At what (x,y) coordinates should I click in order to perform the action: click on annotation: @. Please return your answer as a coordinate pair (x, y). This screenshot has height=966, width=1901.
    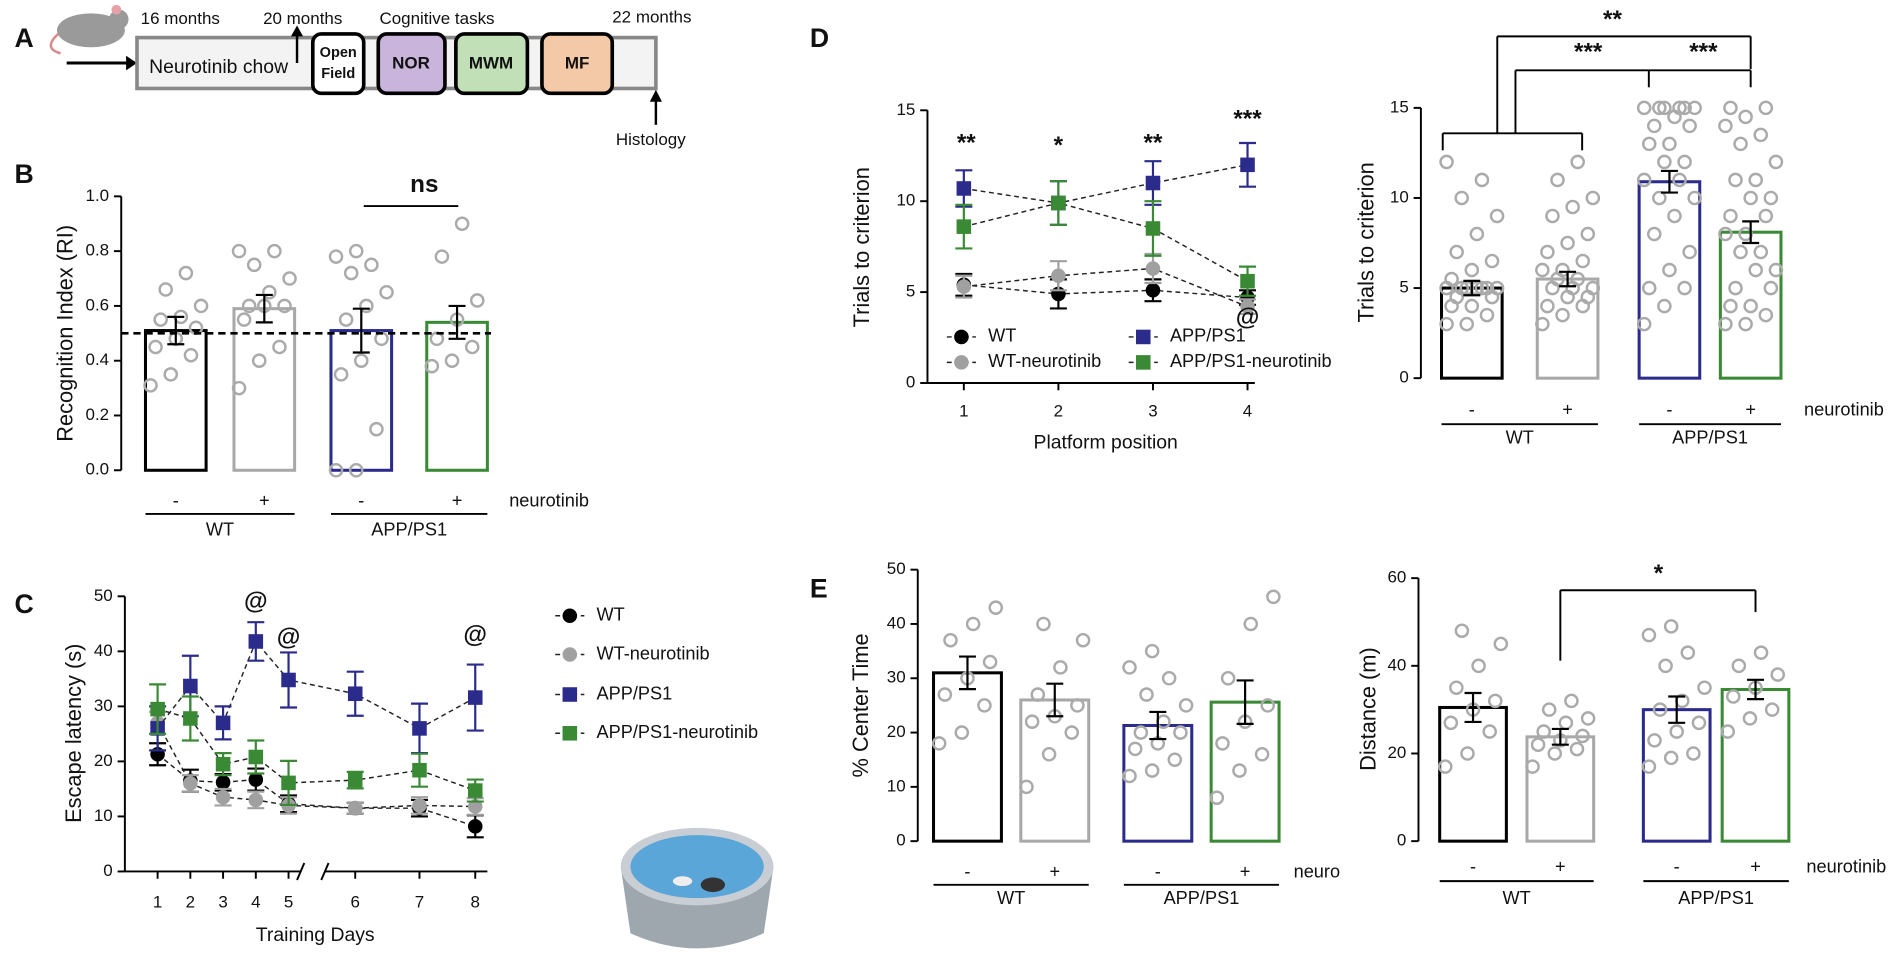
    Looking at the image, I should click on (256, 601).